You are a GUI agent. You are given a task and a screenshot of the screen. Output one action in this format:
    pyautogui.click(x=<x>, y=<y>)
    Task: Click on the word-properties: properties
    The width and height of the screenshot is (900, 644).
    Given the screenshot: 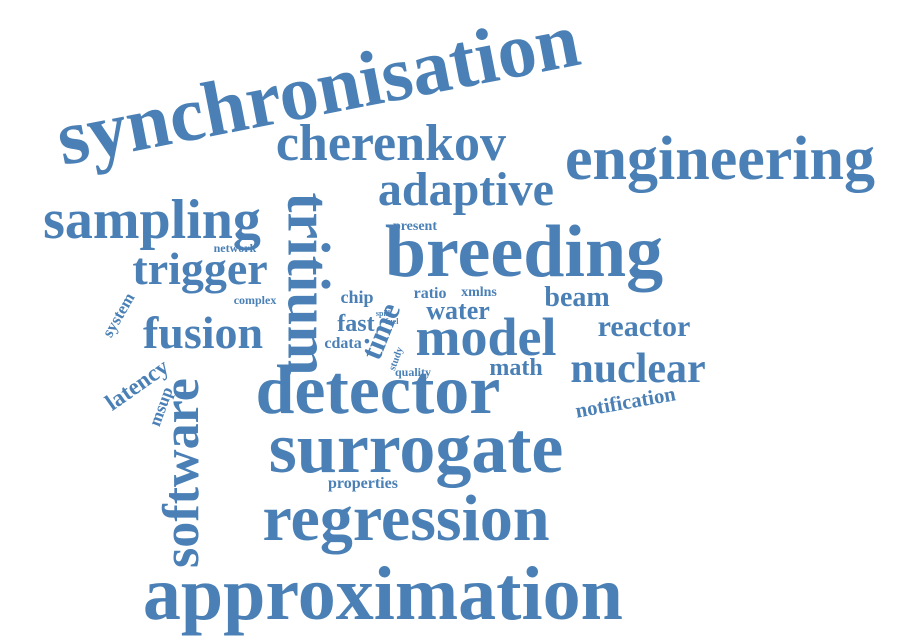 What is the action you would take?
    pyautogui.click(x=363, y=483)
    